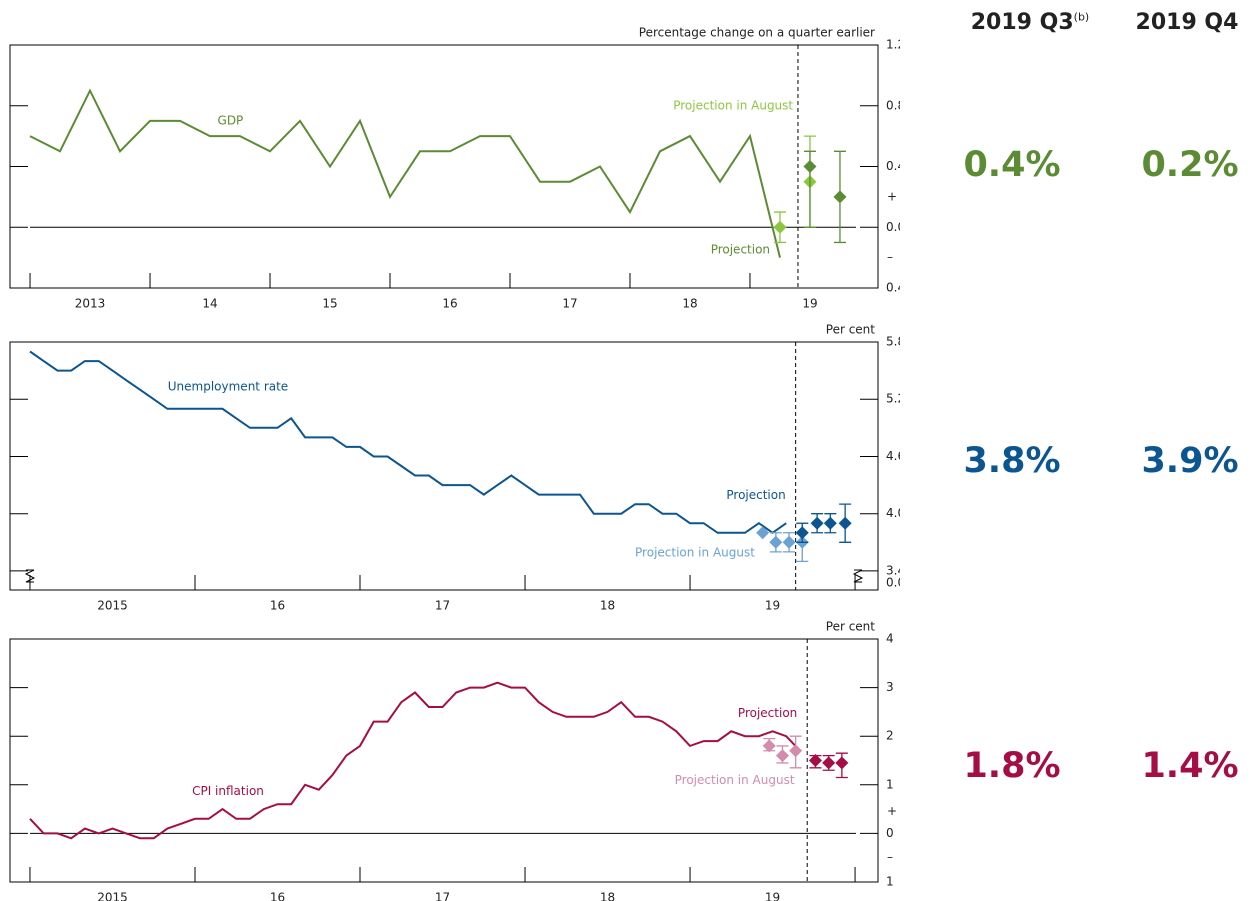 Image resolution: width=1255 pixels, height=901 pixels. I want to click on column-label: 2019 Q4, so click(1187, 22).